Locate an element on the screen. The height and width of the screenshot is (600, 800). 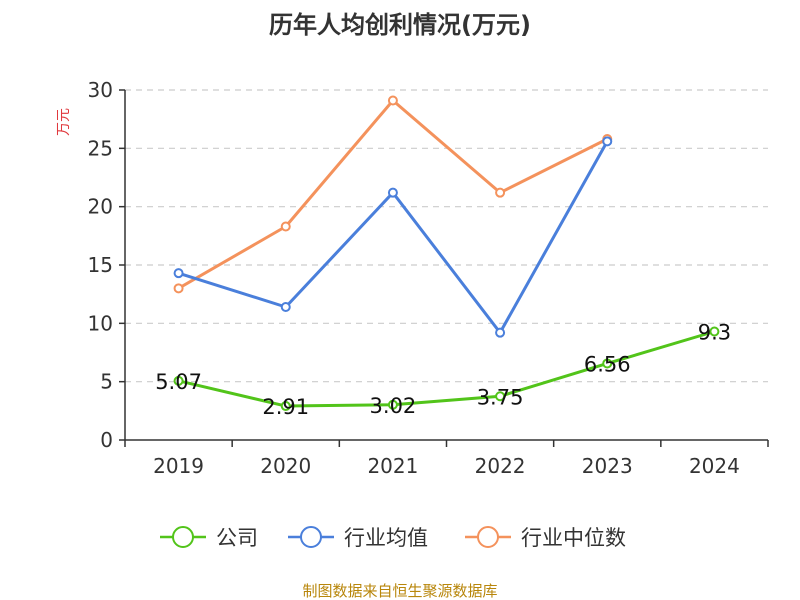
y-tick-label: 0 is located at coordinates (106, 440).